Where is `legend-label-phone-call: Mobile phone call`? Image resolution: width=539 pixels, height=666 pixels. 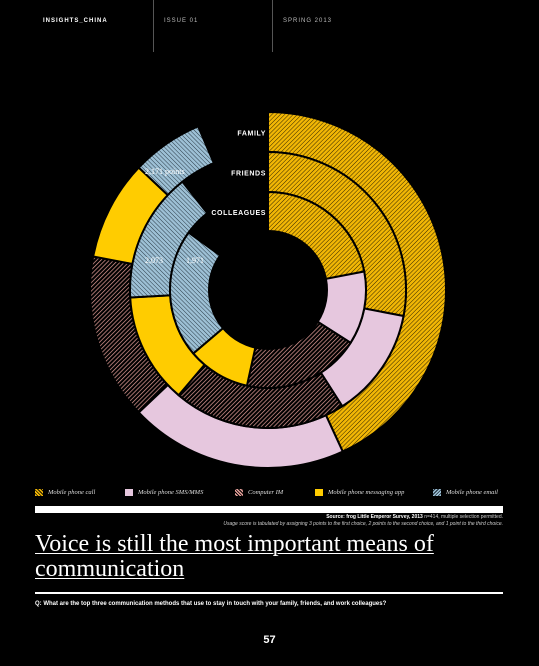 legend-label-phone-call: Mobile phone call is located at coordinates (72, 492).